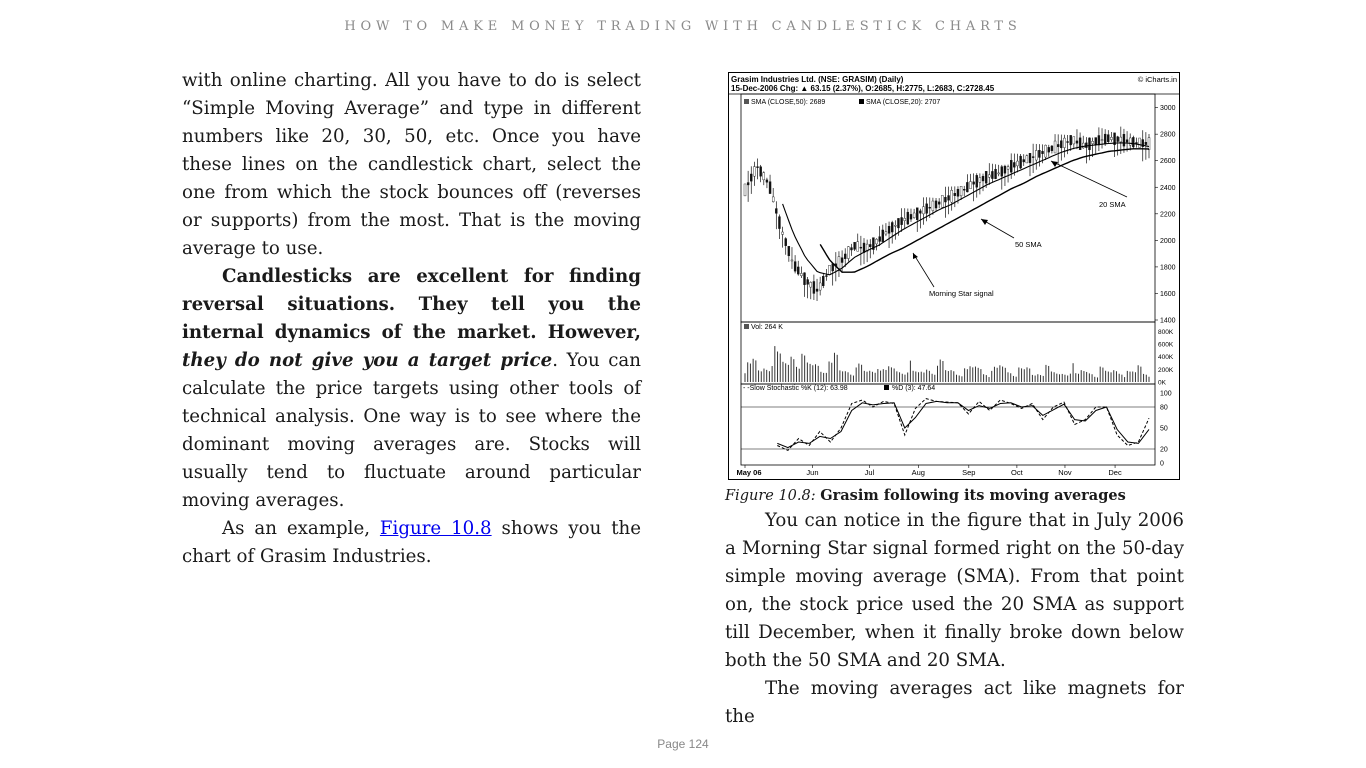 Image resolution: width=1366 pixels, height=768 pixels. What do you see at coordinates (1166, 345) in the screenshot?
I see `volume-tick-label: 600K` at bounding box center [1166, 345].